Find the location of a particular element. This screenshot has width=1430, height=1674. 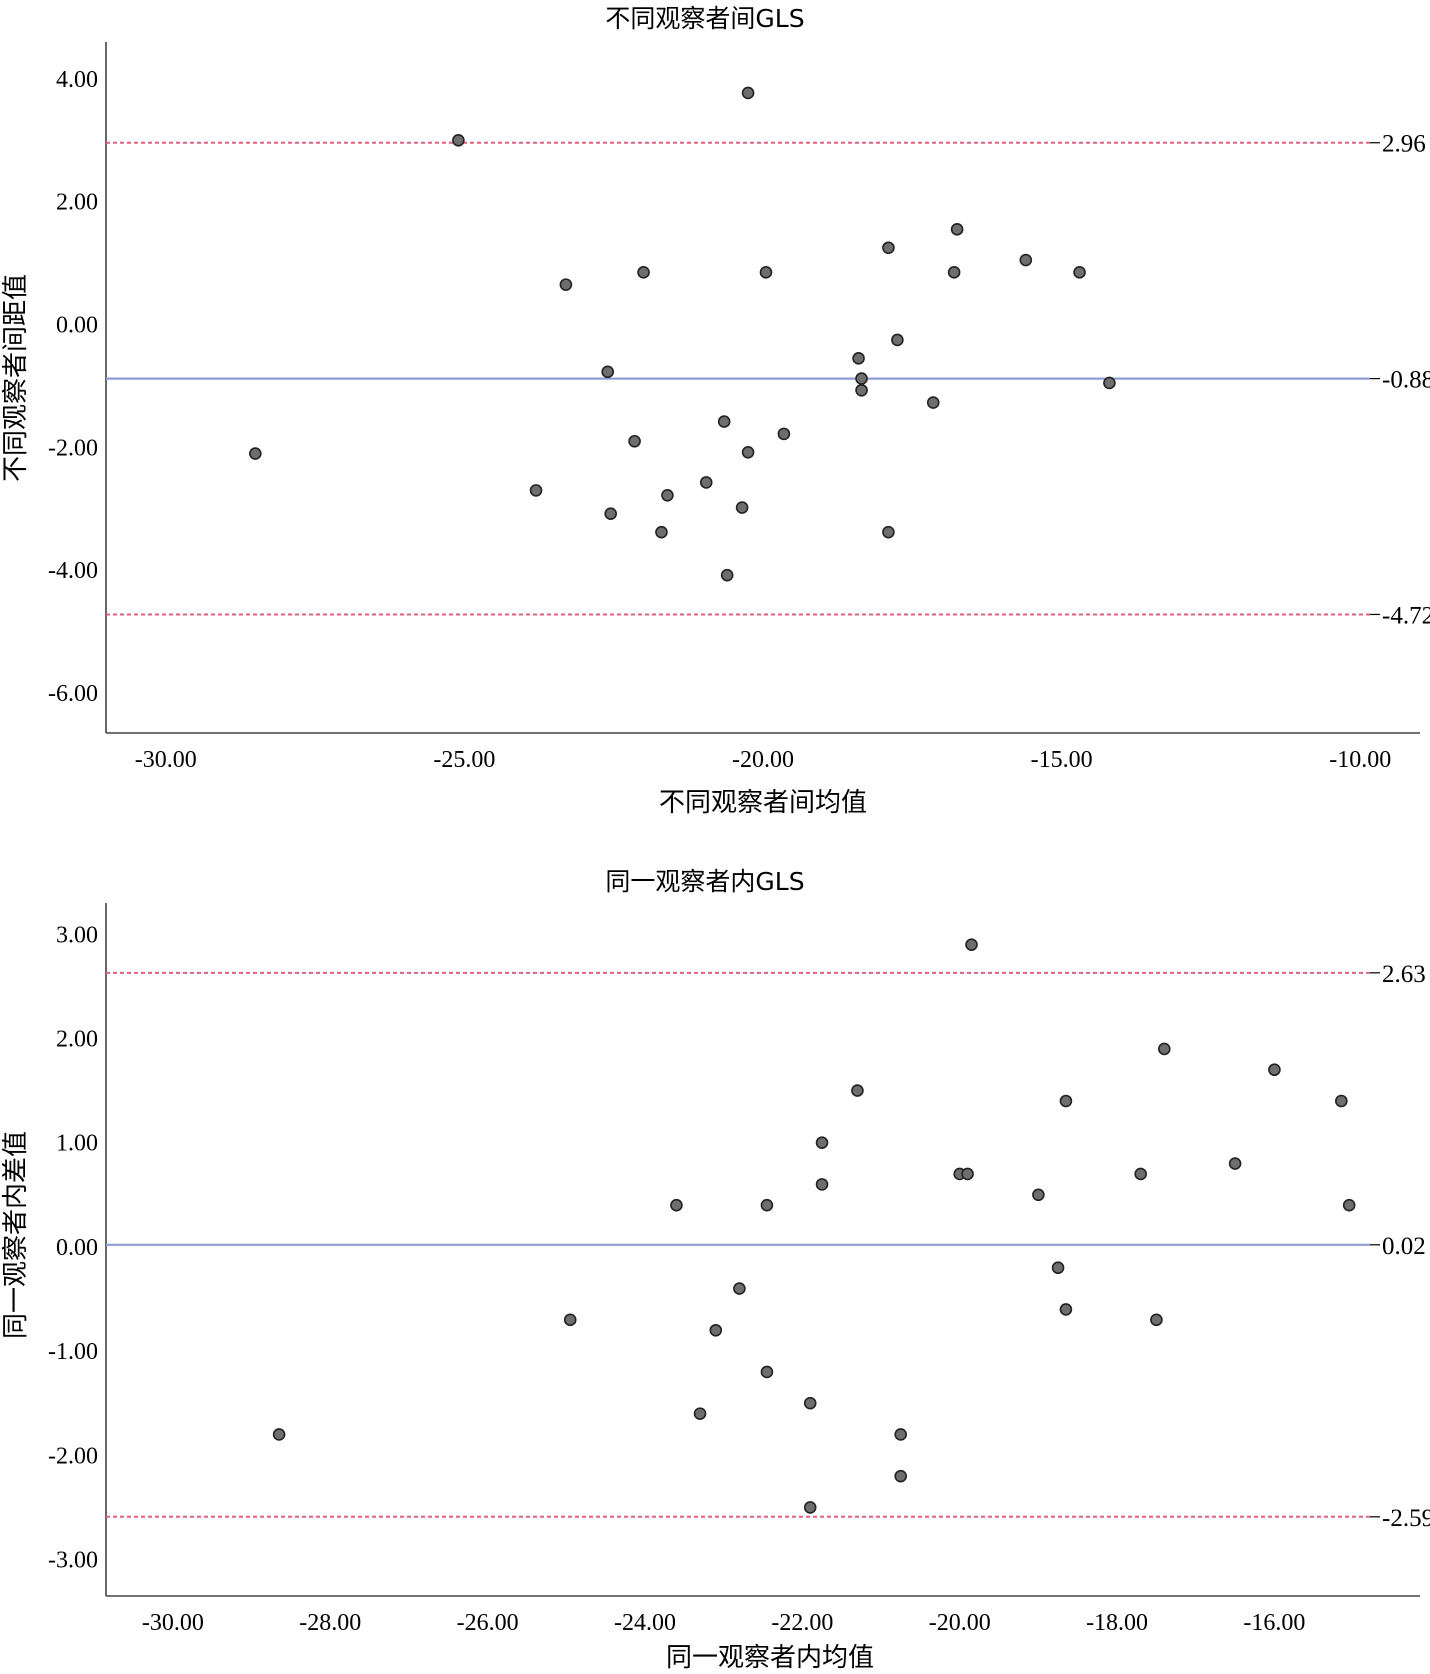

limit-of-agreement-label: 2.96 is located at coordinates (1404, 144).